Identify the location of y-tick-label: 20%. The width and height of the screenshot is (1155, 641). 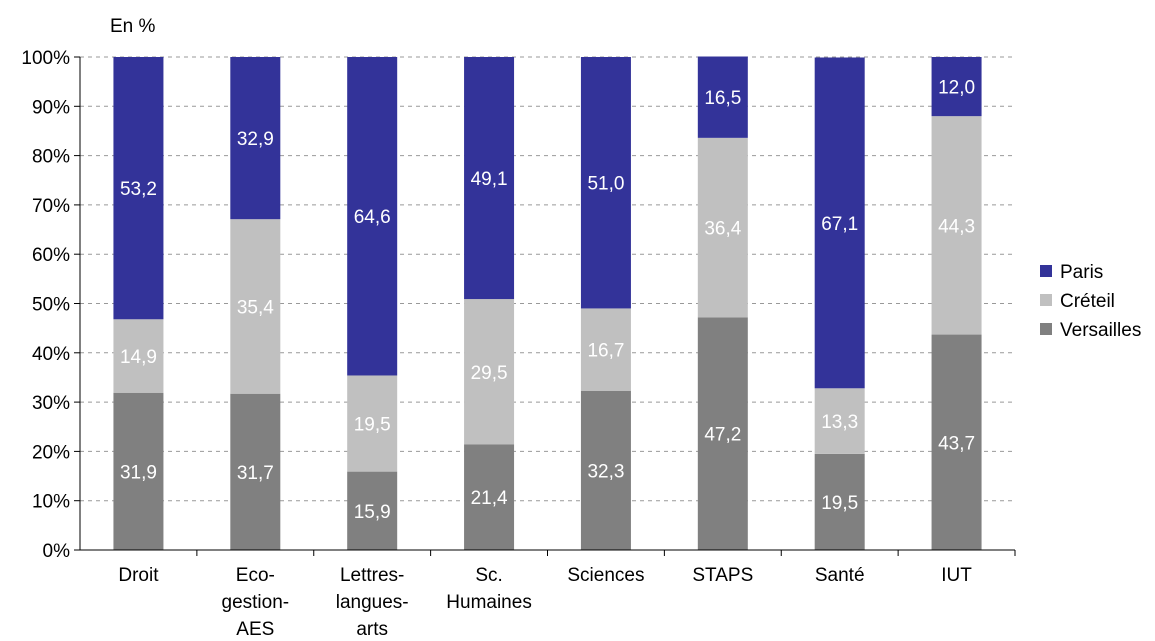
(51, 452).